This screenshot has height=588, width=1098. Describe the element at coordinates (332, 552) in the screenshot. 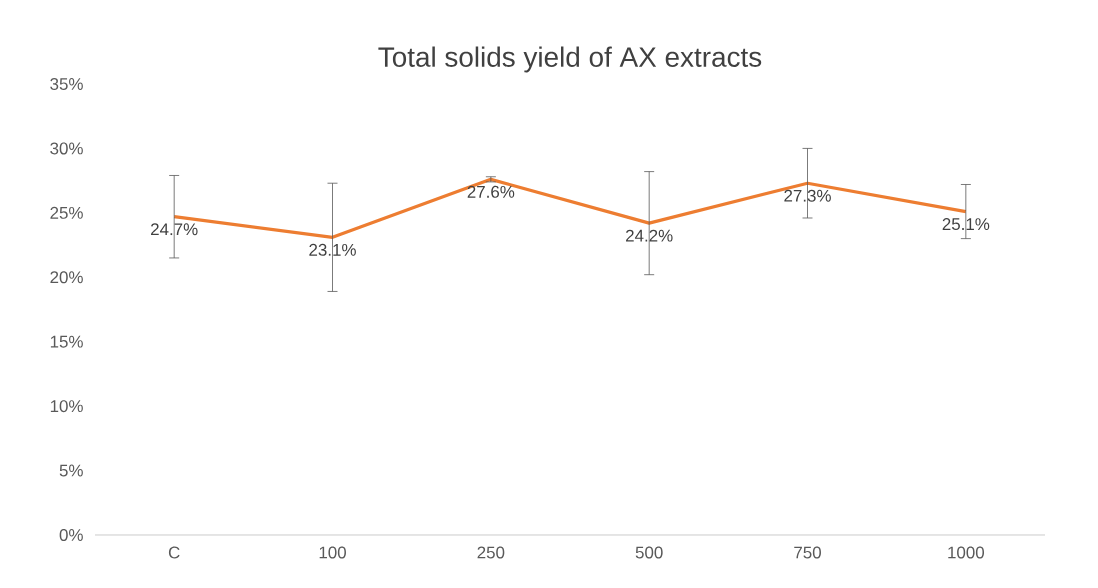

I see `x-tick-label: 100` at that location.